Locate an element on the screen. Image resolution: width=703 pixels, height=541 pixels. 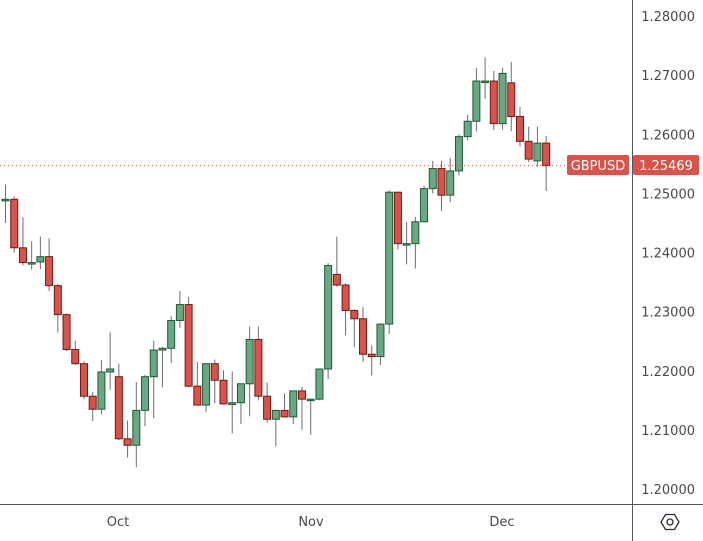
price-axis-label: 1.24000 is located at coordinates (668, 254).